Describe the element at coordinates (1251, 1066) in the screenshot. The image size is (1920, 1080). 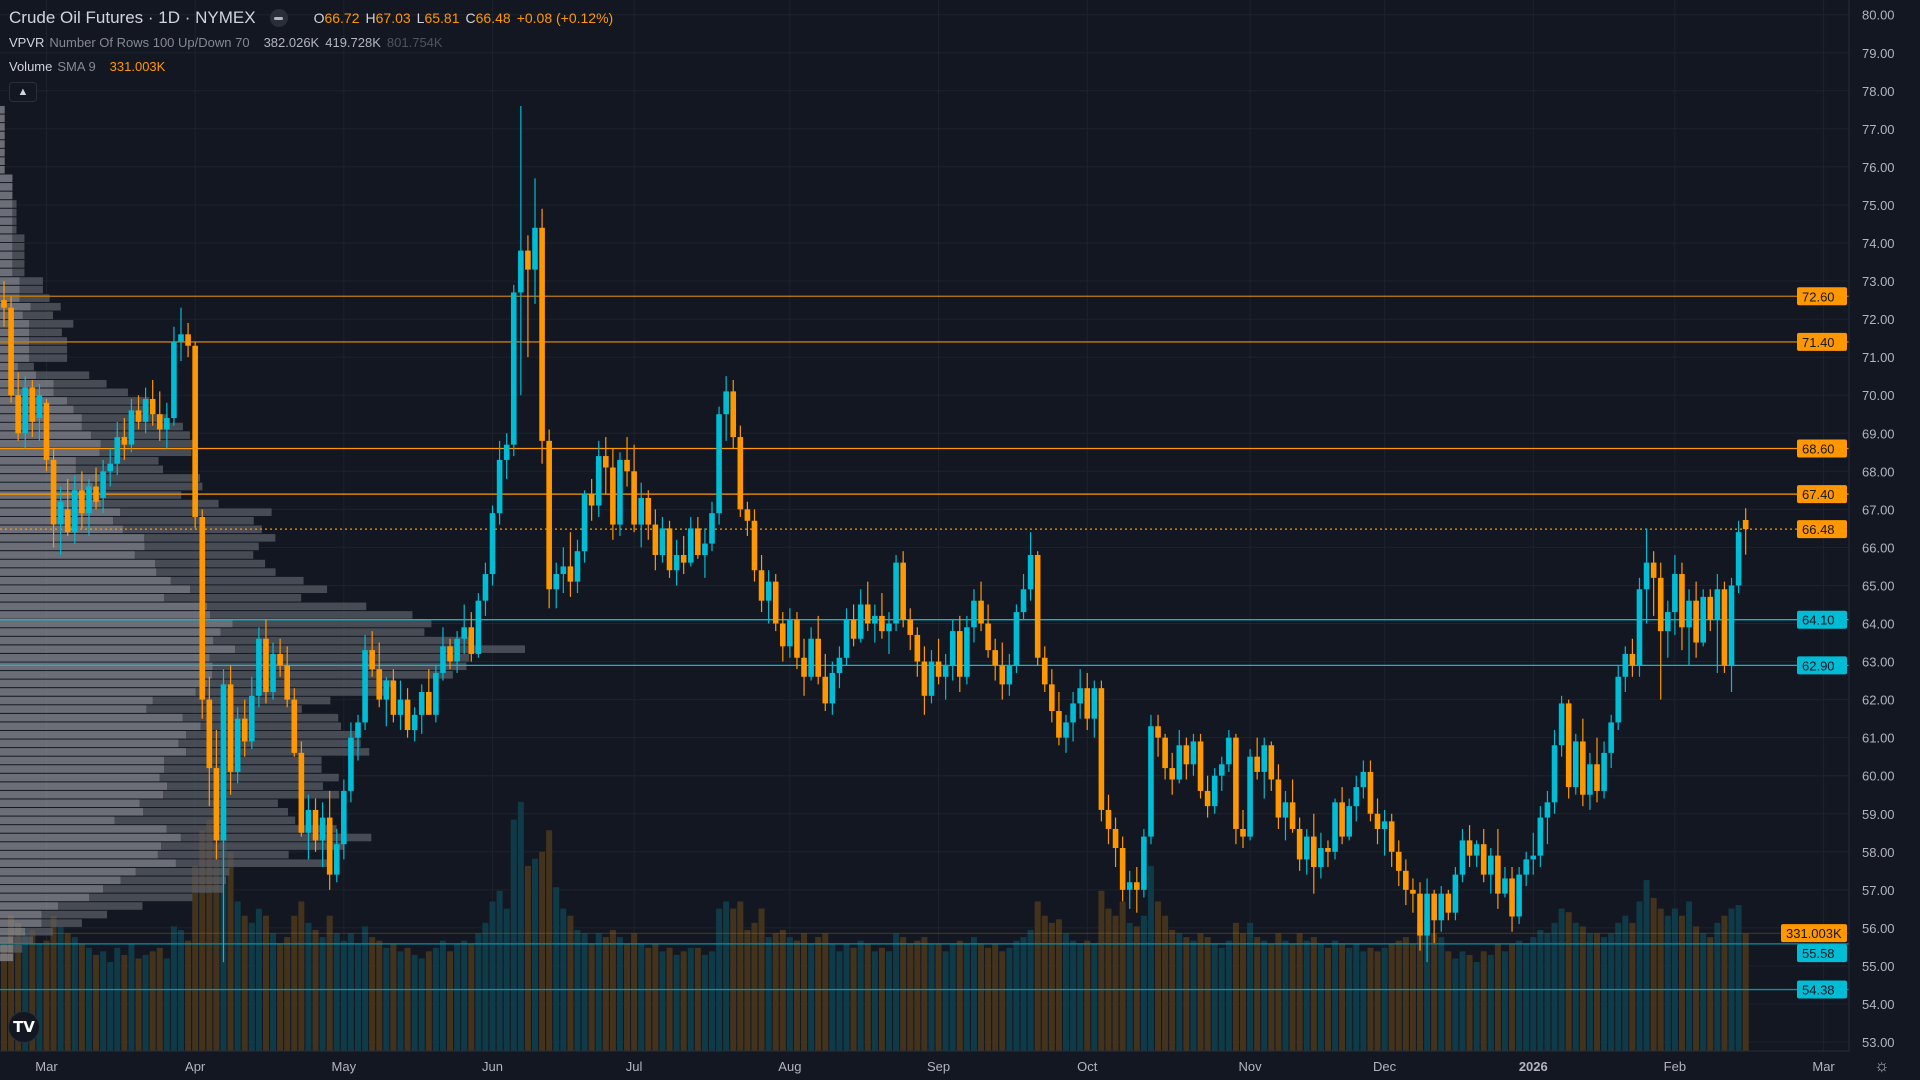
I see `x-tick-label: Nov` at that location.